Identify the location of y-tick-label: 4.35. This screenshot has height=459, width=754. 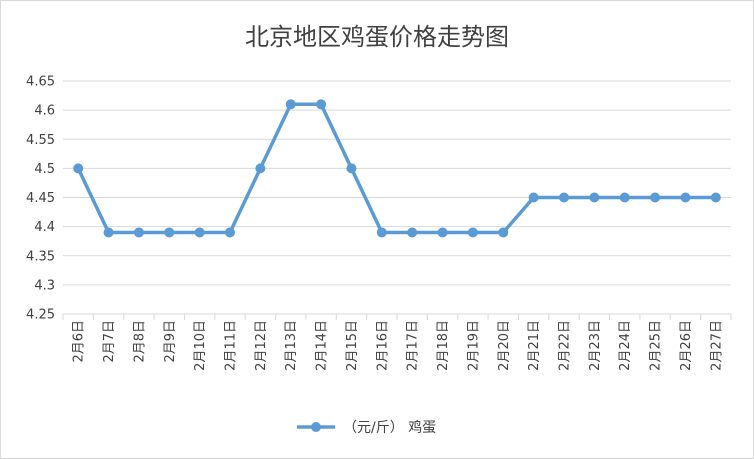
(40, 256).